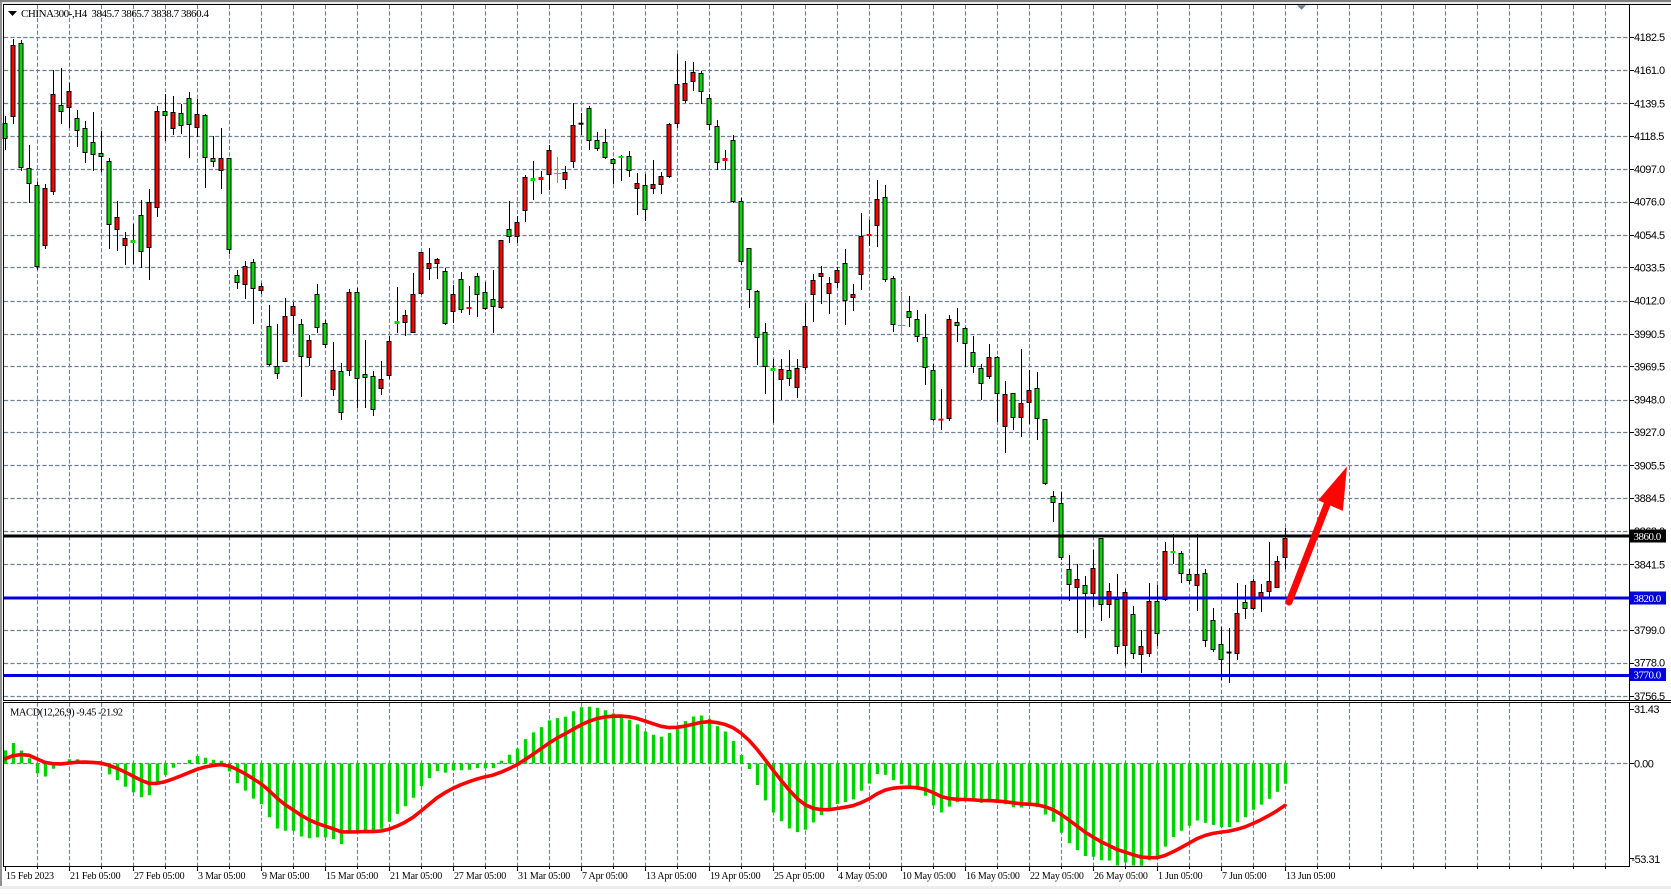  Describe the element at coordinates (1649, 203) in the screenshot. I see `svg-text: 4076.0` at that location.